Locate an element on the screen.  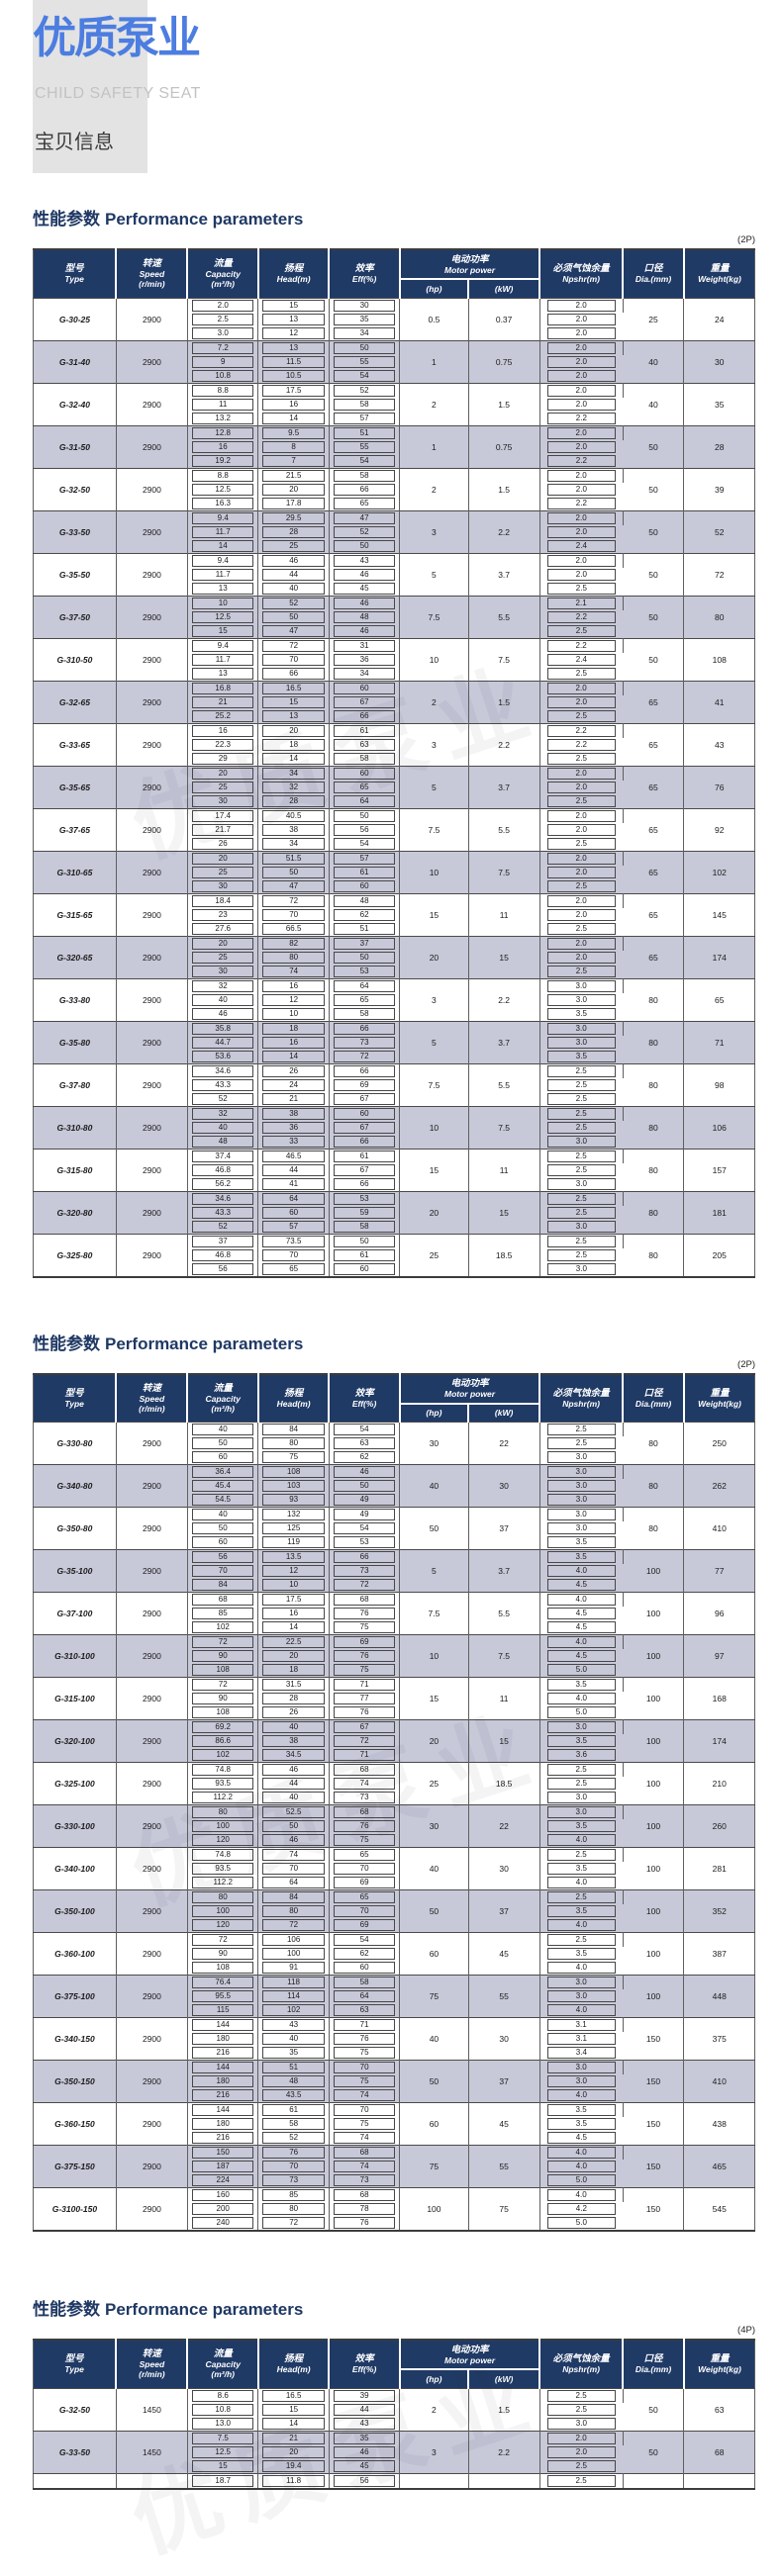
capacity-value: 112.2 is located at coordinates (222, 1798).